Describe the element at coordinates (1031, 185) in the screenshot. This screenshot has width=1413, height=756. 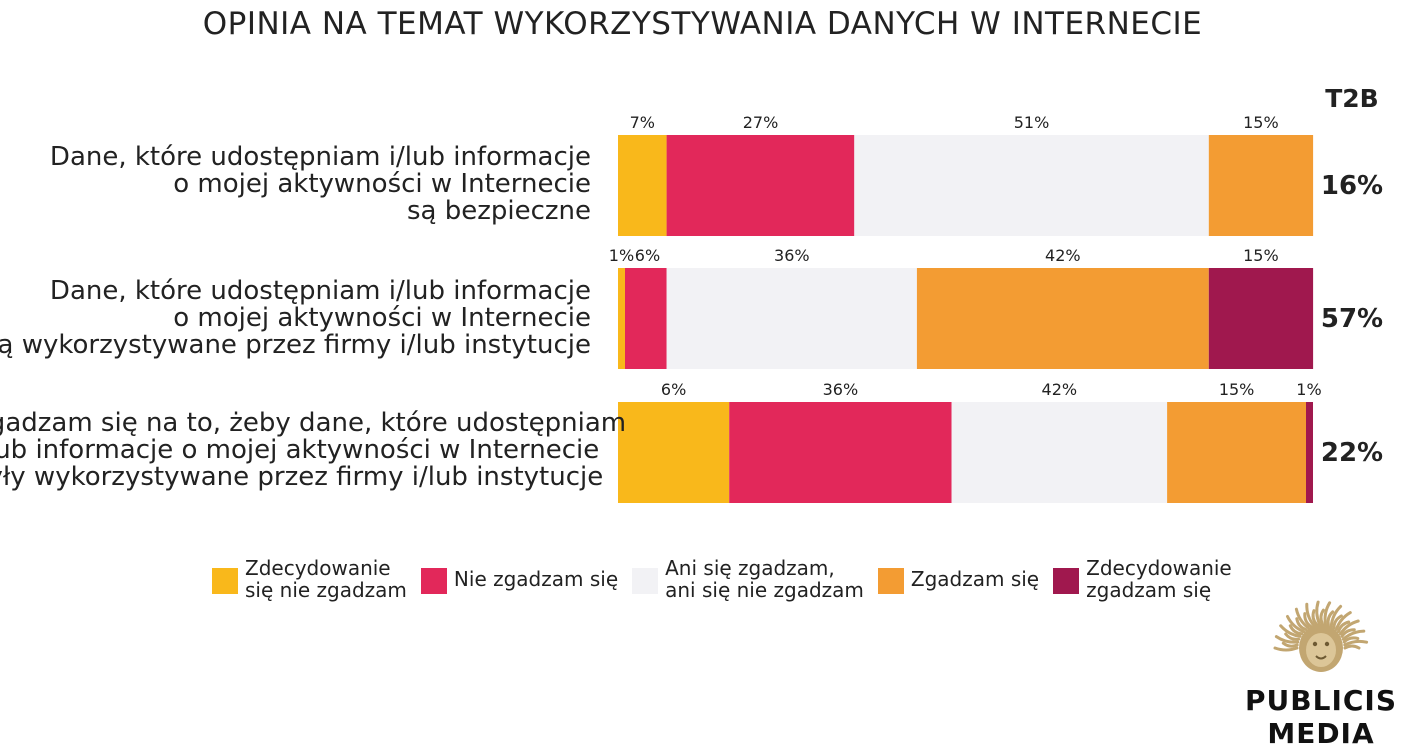
I see `bar-row1-neutral` at that location.